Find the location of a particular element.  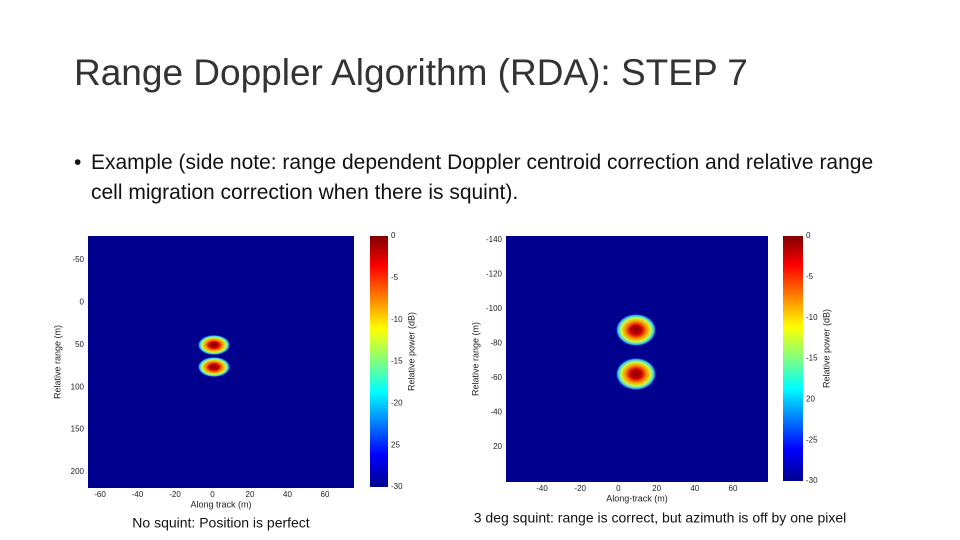

x-axis-label: Along track (m) is located at coordinates (220, 504).